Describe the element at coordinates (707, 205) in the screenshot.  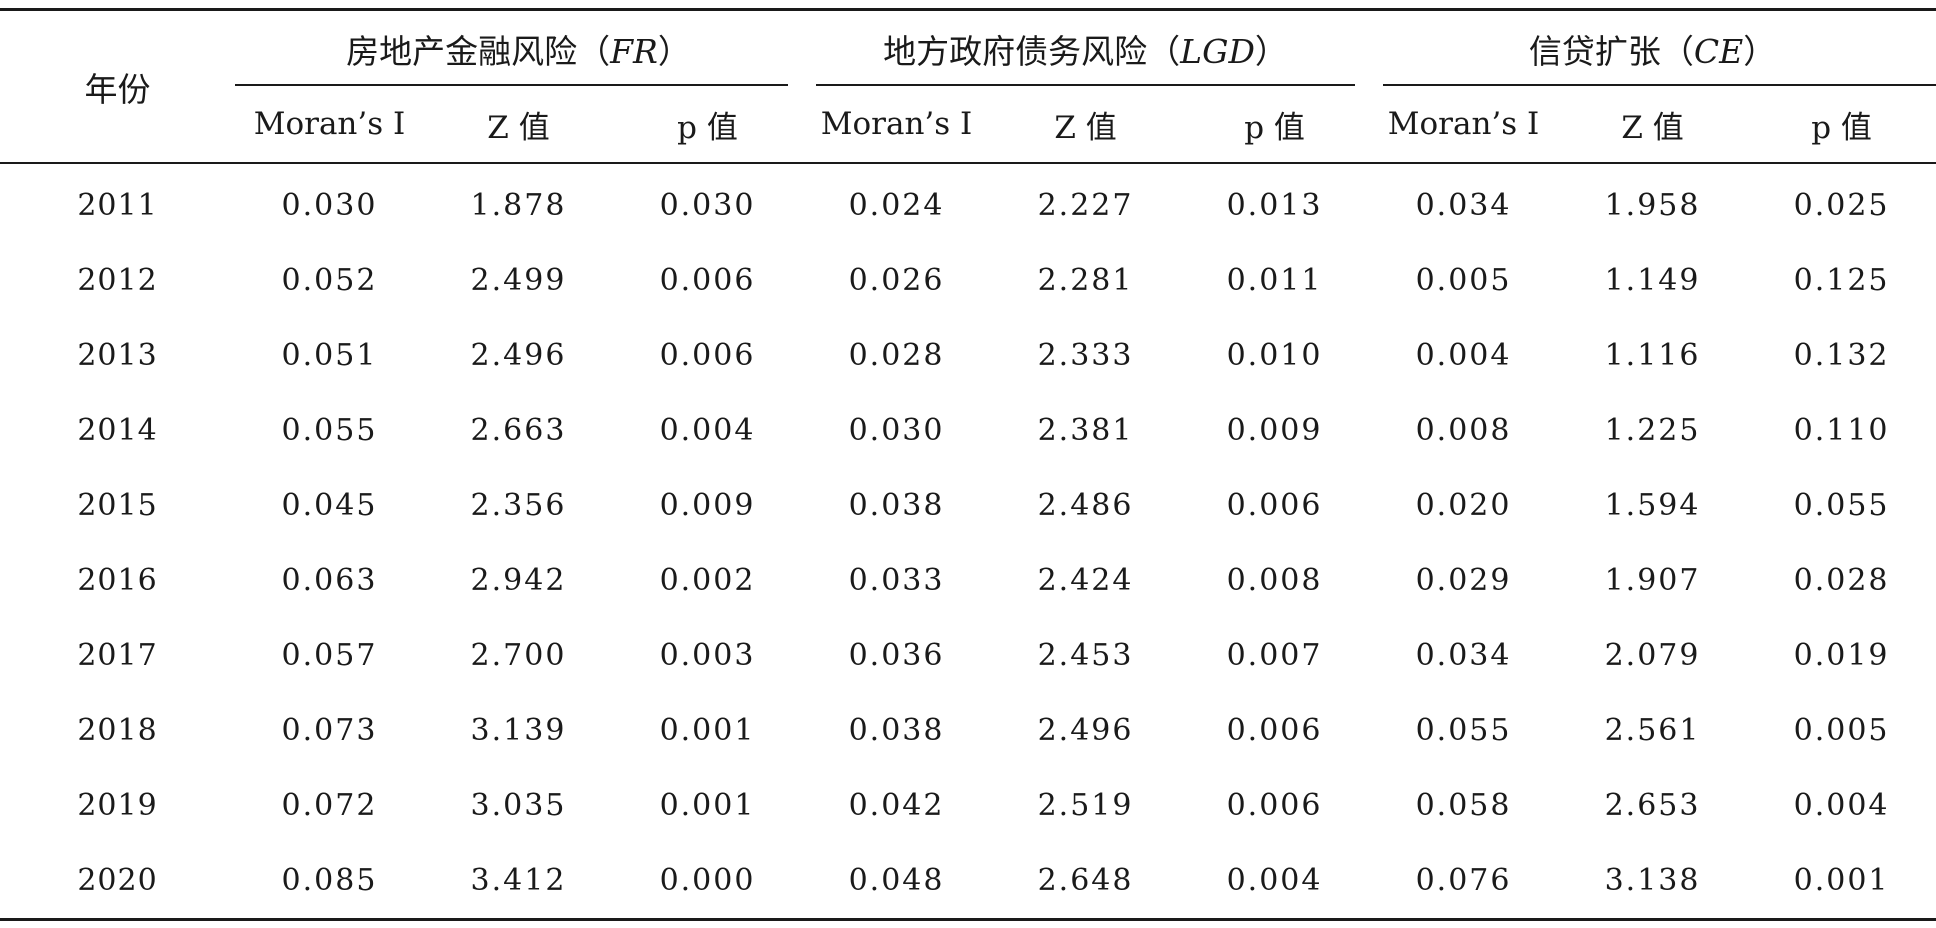
I see `value-cell: 0.030` at that location.